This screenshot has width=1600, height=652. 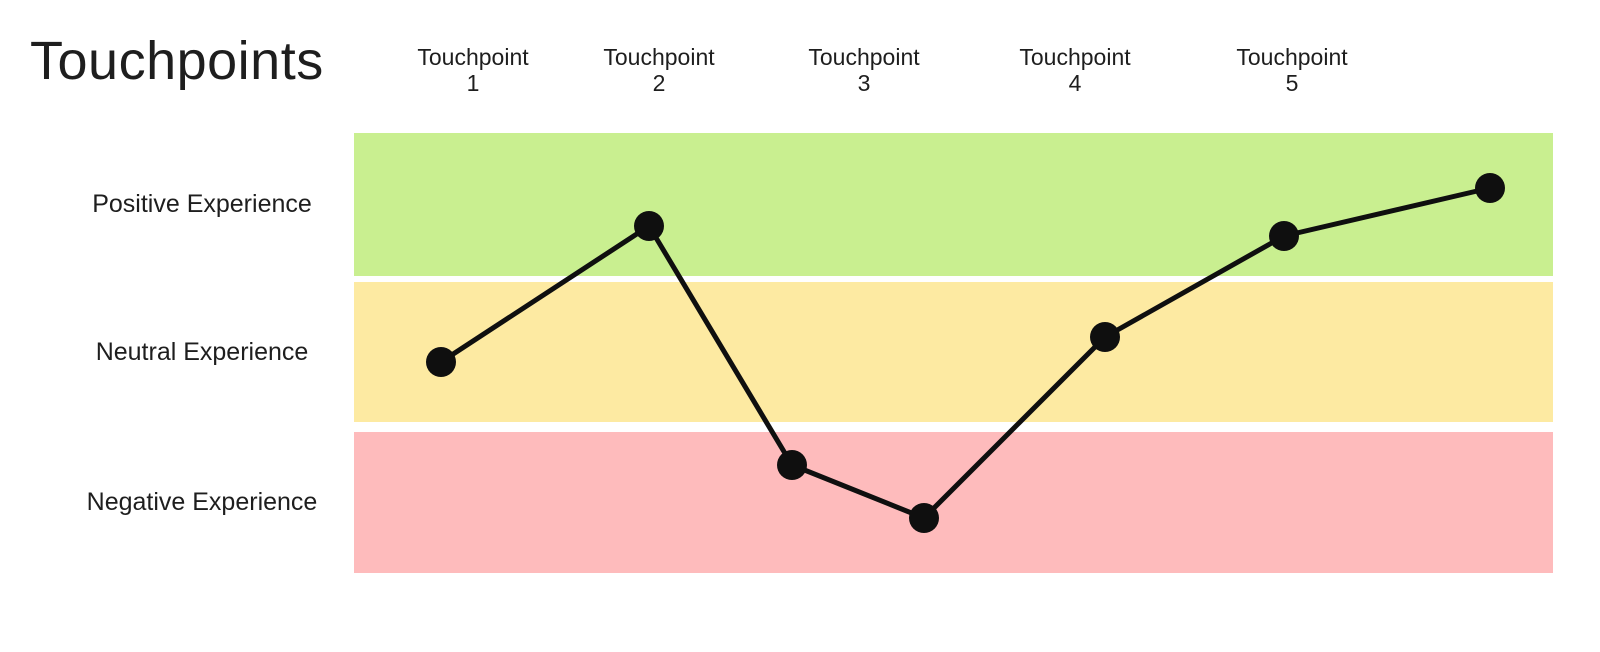 What do you see at coordinates (202, 502) in the screenshot?
I see `row-label-negative: Negative Experience` at bounding box center [202, 502].